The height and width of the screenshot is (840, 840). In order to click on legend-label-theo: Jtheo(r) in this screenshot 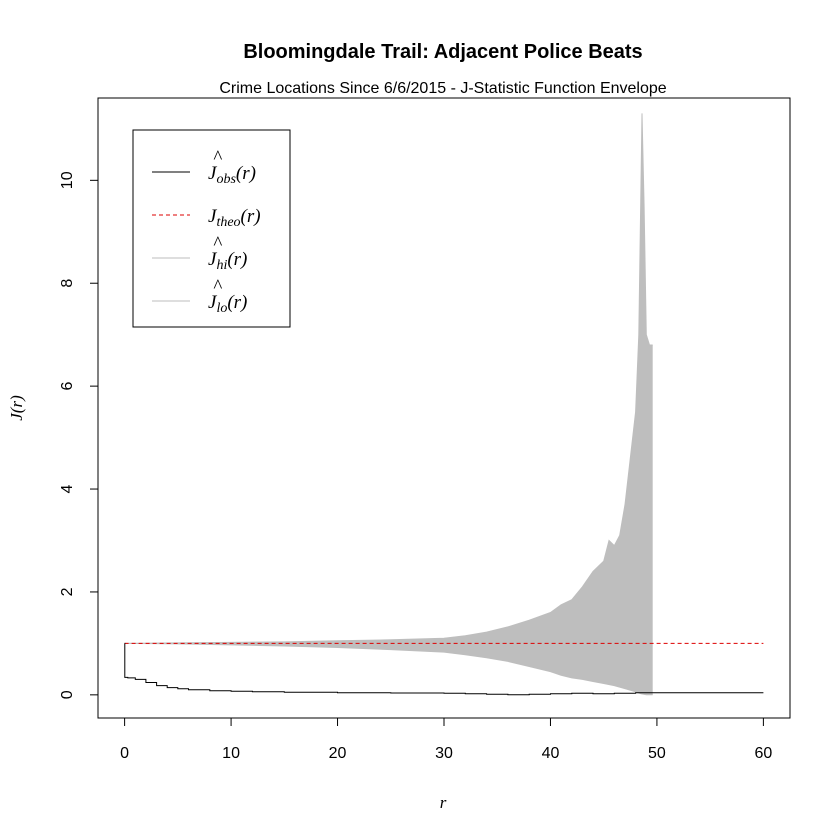, I will do `click(234, 218)`.